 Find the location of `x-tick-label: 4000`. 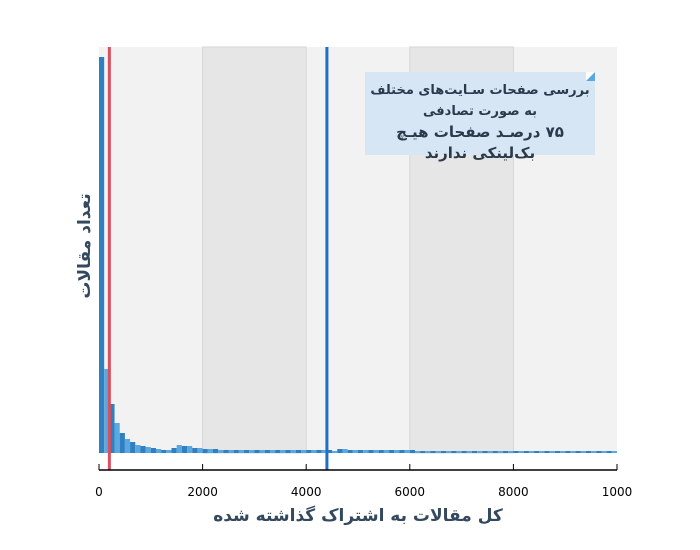

x-tick-label: 4000 is located at coordinates (306, 492).